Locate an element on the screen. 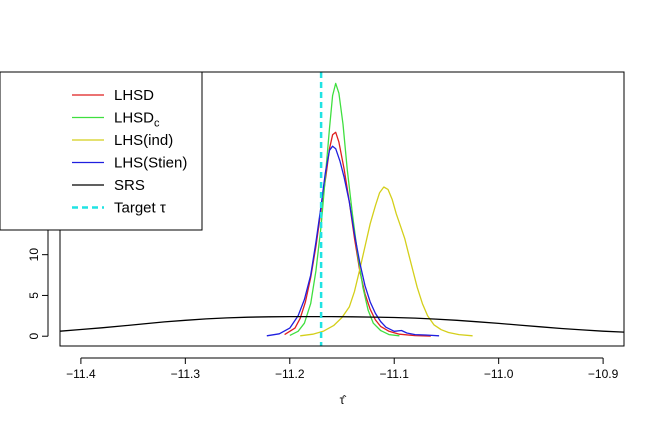 This screenshot has width=654, height=436. legend-box is located at coordinates (101, 151).